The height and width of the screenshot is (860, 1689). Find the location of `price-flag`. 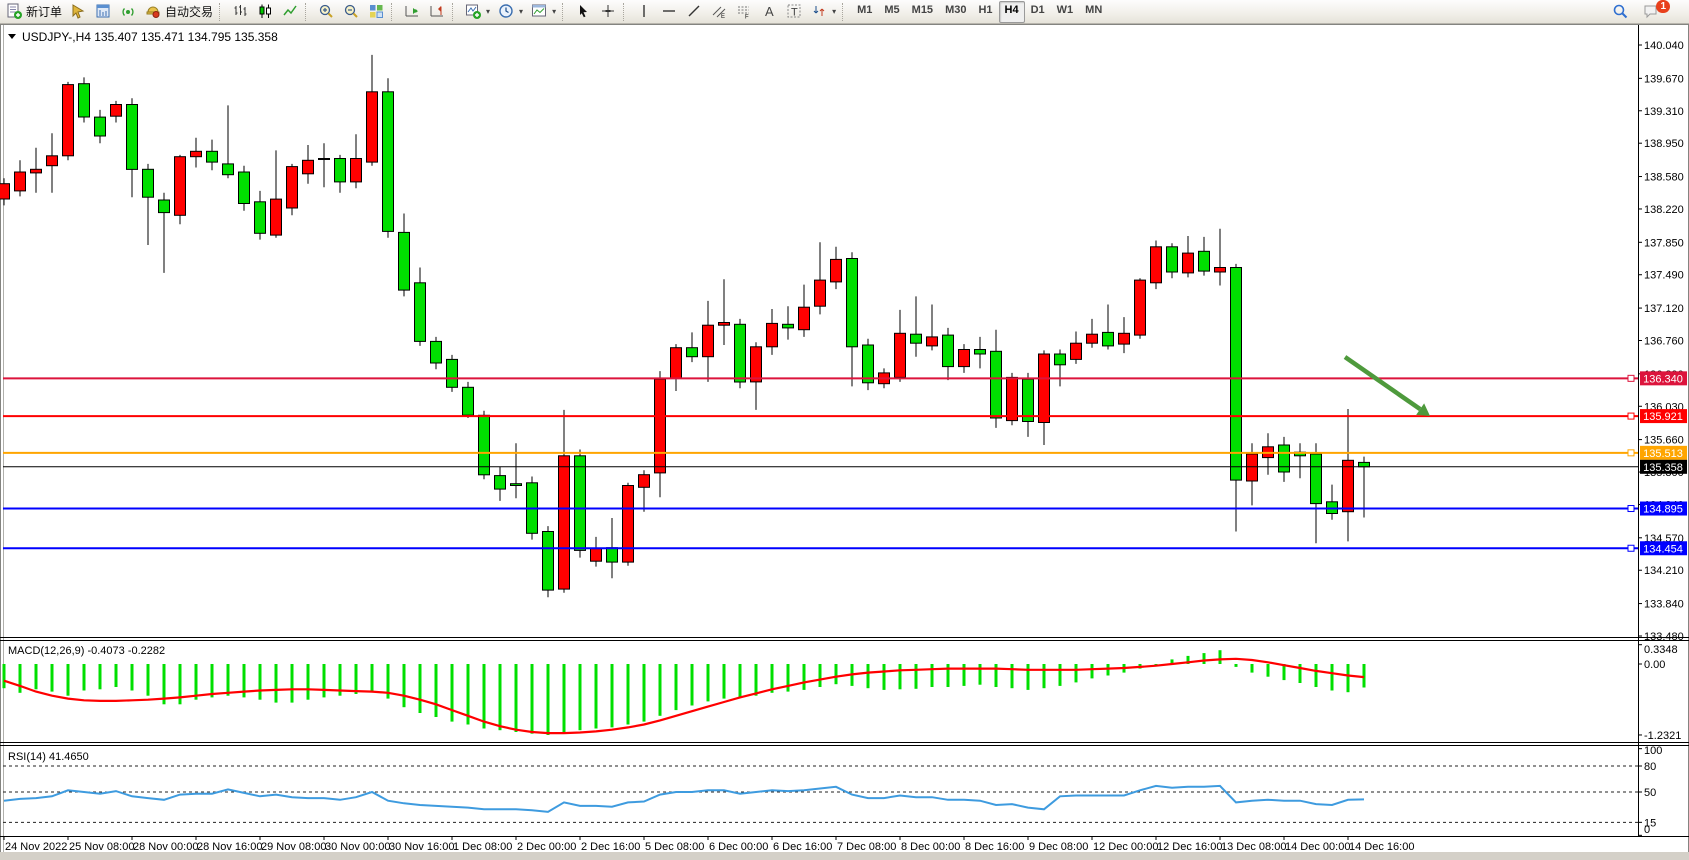

price-flag is located at coordinates (1663, 466).